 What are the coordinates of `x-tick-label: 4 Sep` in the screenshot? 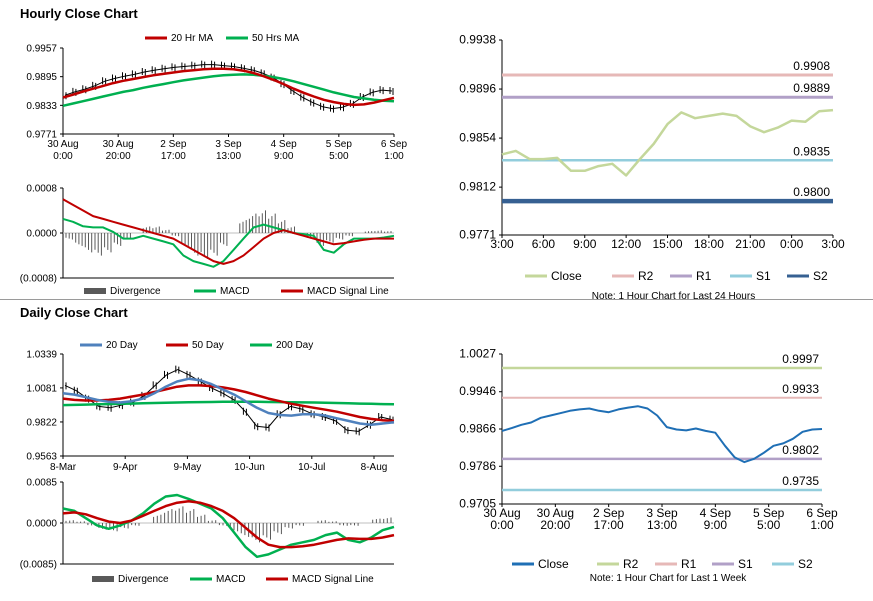 It's located at (284, 144).